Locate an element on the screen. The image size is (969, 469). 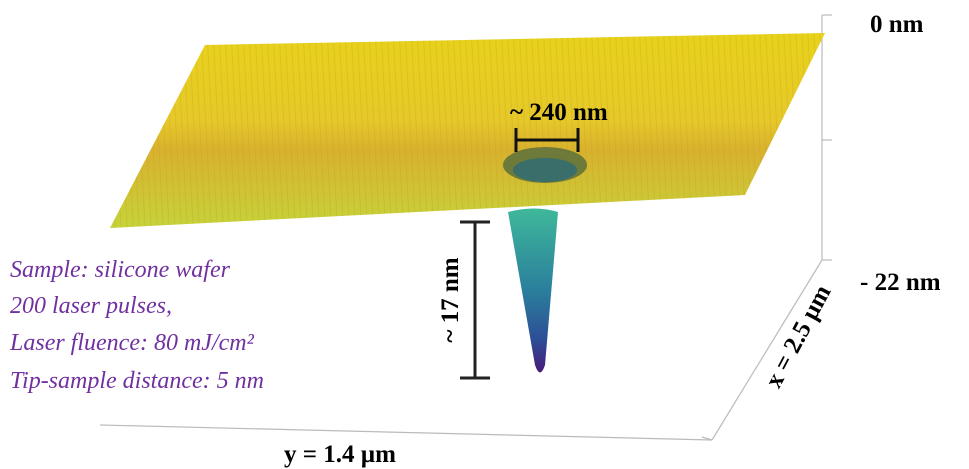
crater-inner is located at coordinates (545, 170).